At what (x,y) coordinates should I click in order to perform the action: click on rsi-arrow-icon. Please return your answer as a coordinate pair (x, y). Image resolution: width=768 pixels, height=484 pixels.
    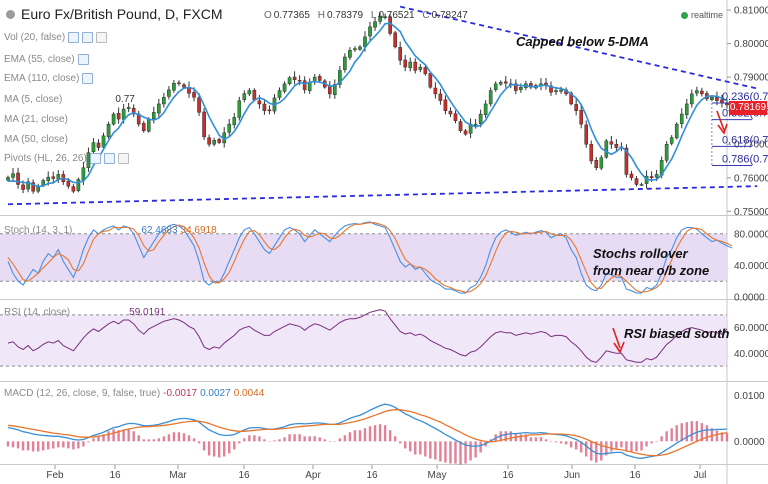
    Looking at the image, I should click on (619, 347).